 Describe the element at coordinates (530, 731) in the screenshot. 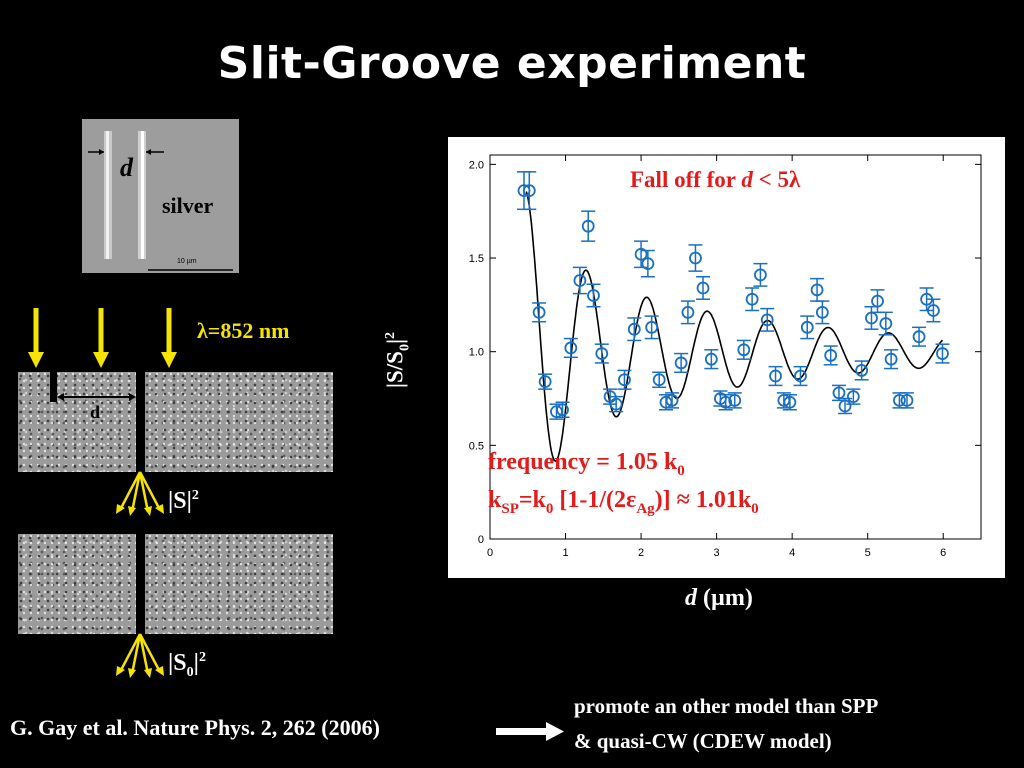

I see `citation-arrow` at that location.